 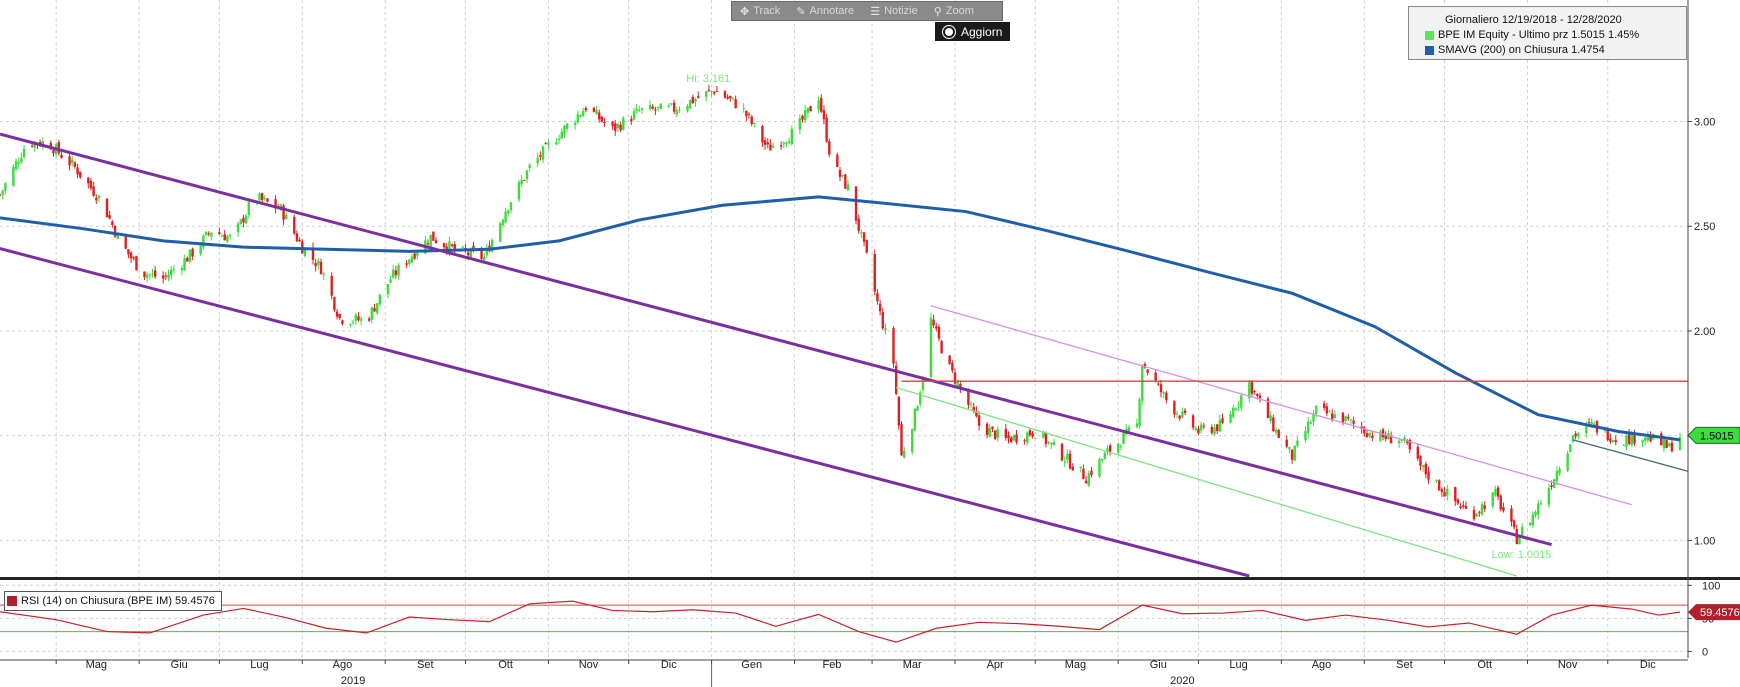 What do you see at coordinates (1704, 122) in the screenshot?
I see `price-tick-label: 3.00` at bounding box center [1704, 122].